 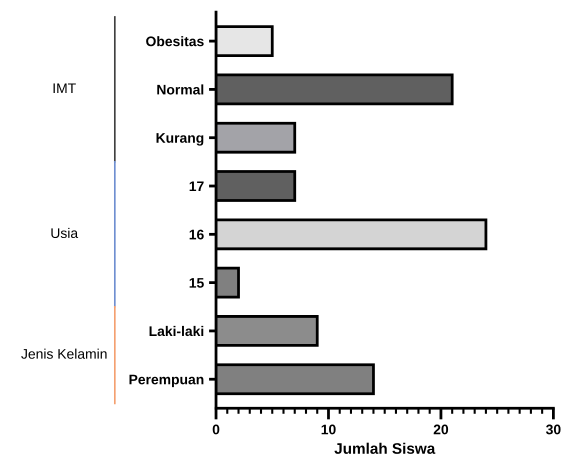 What do you see at coordinates (180, 139) in the screenshot?
I see `y-tick-label: Kurang` at bounding box center [180, 139].